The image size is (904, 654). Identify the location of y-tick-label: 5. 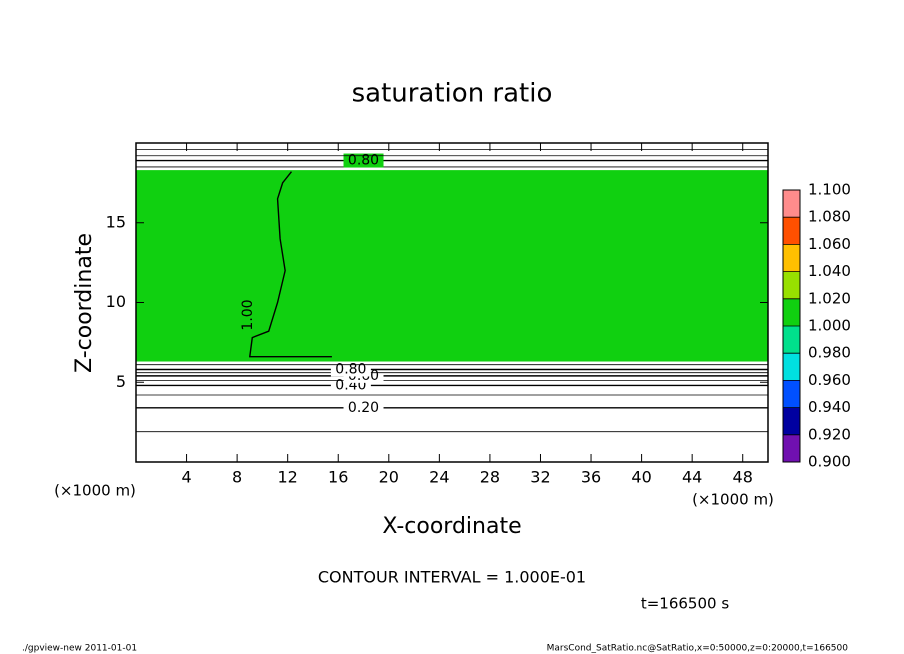
(121, 381).